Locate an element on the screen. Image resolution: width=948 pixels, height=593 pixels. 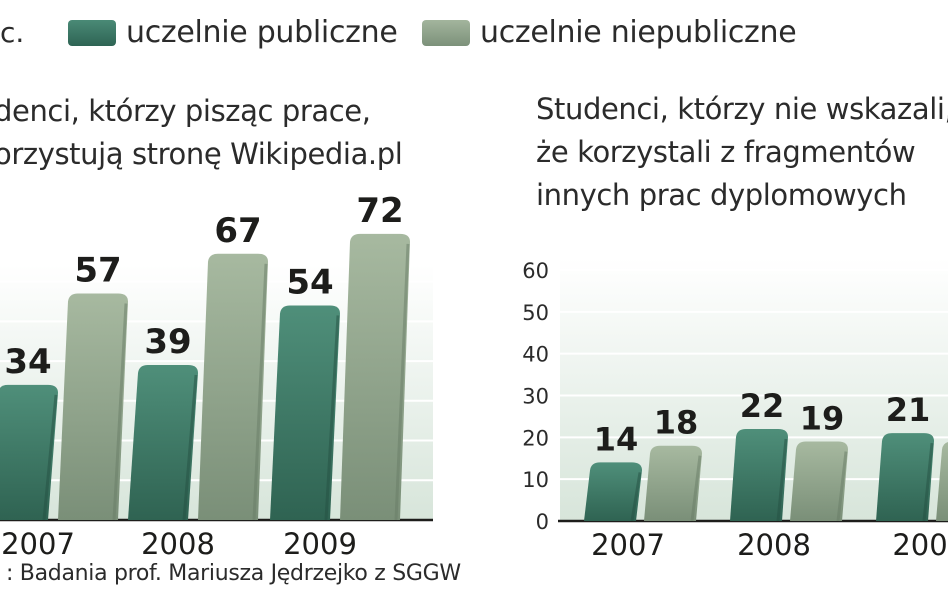
legend-label-public: uczelnie publiczne is located at coordinates (262, 32).